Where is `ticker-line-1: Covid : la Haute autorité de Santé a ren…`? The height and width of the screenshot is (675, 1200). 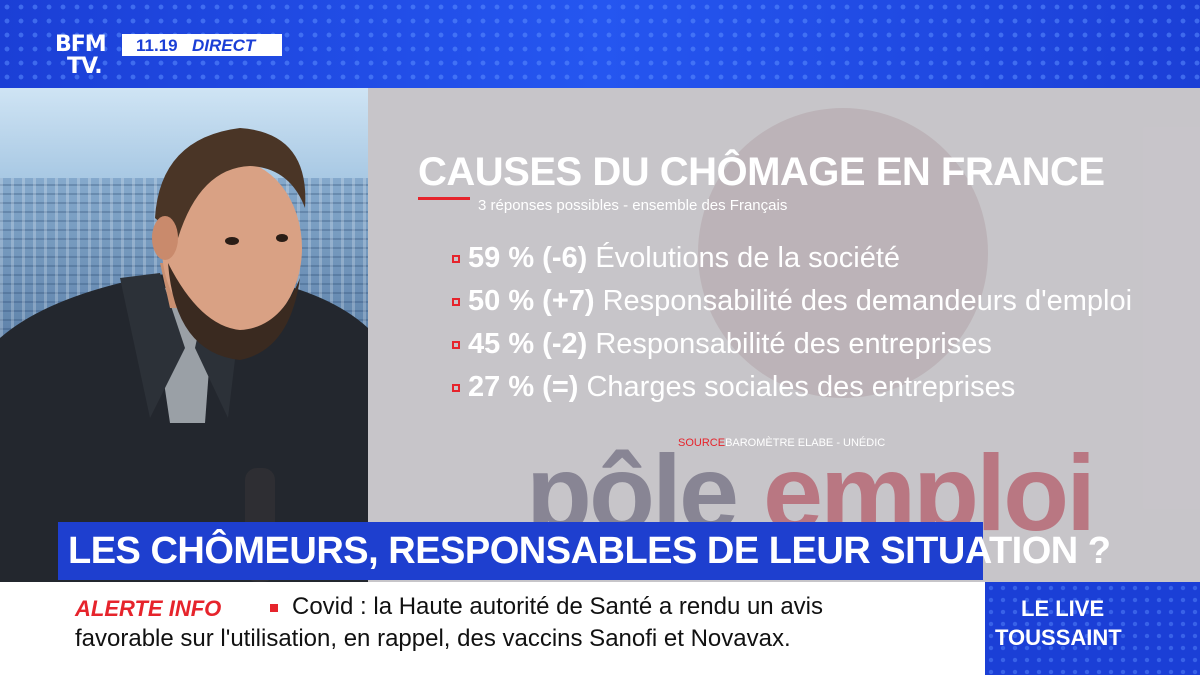 ticker-line-1: Covid : la Haute autorité de Santé a ren… is located at coordinates (557, 606).